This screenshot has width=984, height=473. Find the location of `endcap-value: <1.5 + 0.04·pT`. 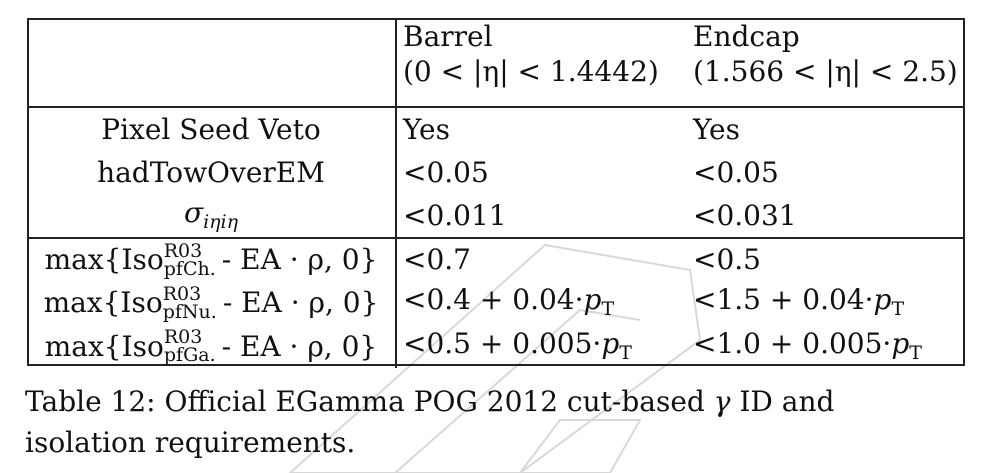

endcap-value: <1.5 + 0.04·pT is located at coordinates (826, 302).